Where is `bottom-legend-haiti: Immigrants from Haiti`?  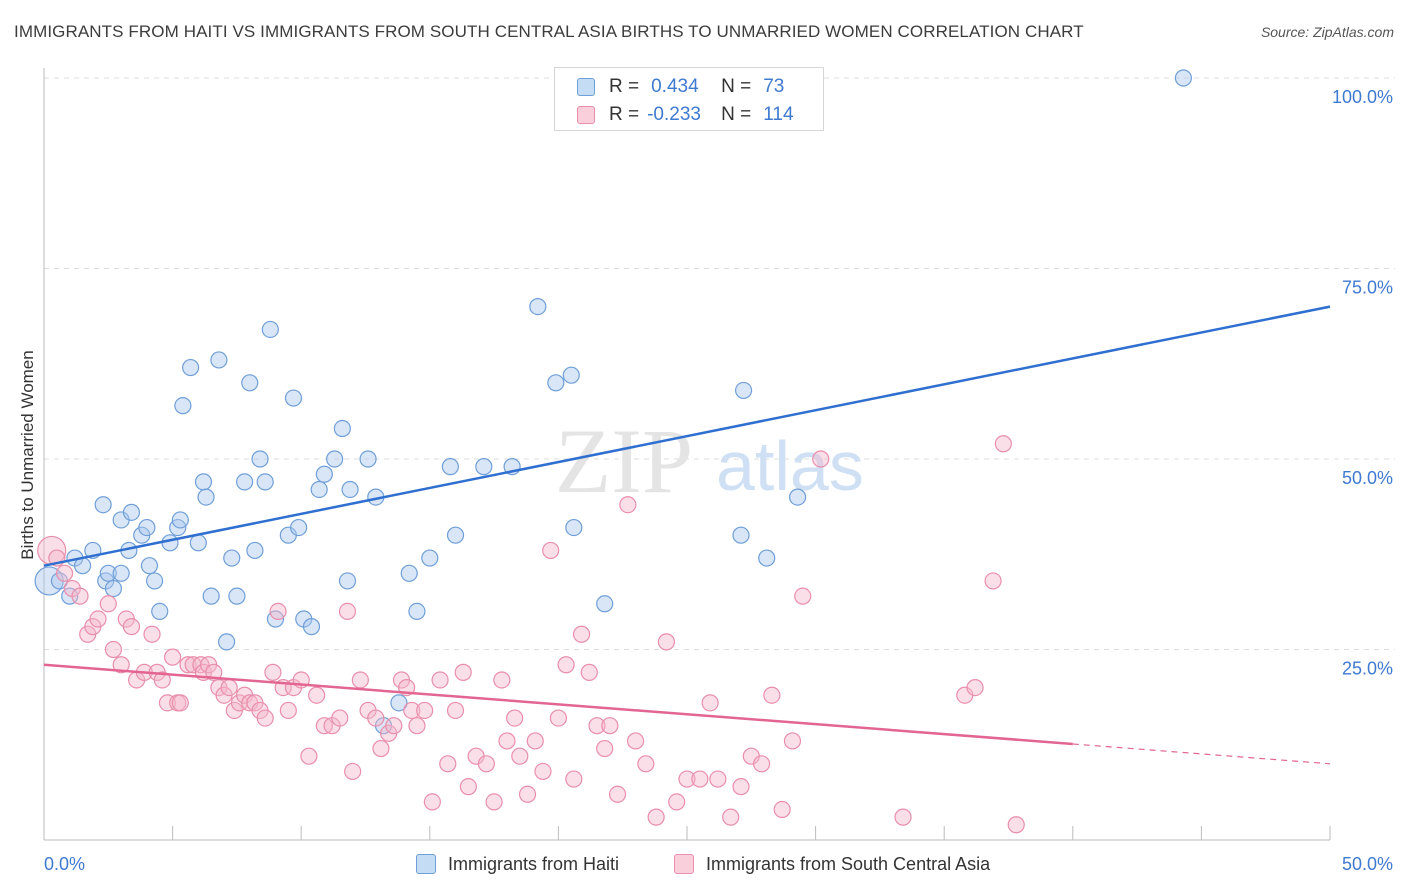 bottom-legend-haiti: Immigrants from Haiti is located at coordinates (517, 864).